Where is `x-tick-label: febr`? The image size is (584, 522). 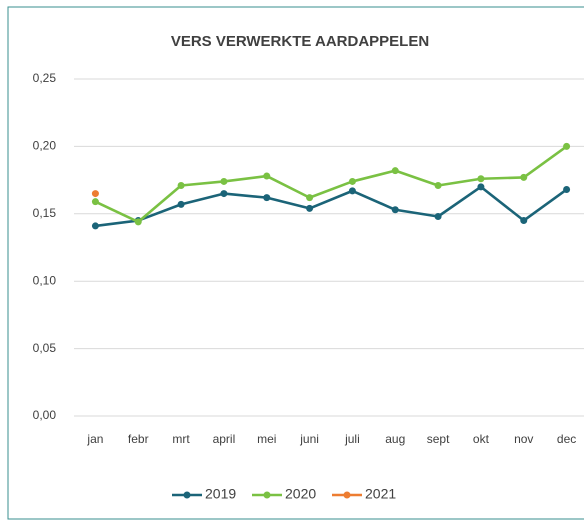 x-tick-label: febr is located at coordinates (138, 439).